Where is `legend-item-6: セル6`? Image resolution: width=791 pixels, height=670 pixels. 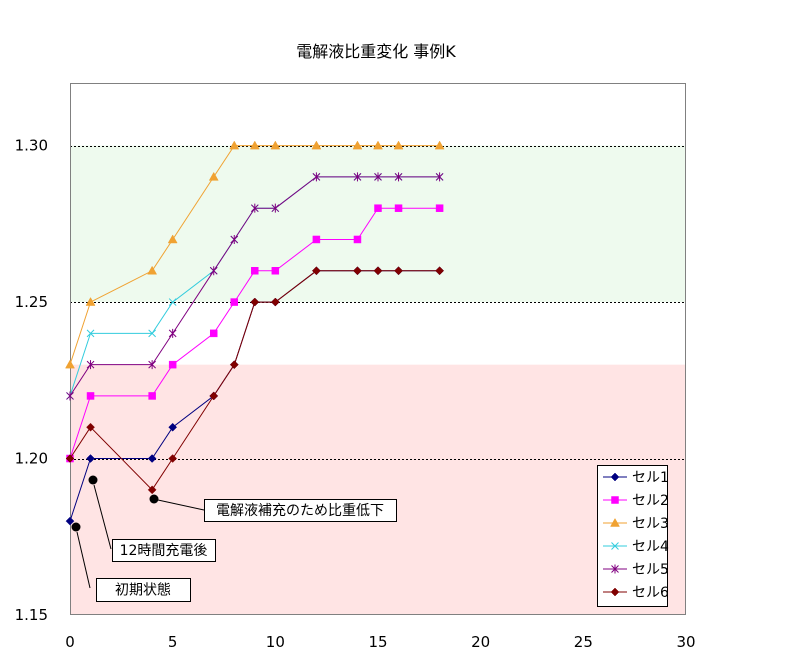 legend-item-6: セル6 is located at coordinates (636, 593).